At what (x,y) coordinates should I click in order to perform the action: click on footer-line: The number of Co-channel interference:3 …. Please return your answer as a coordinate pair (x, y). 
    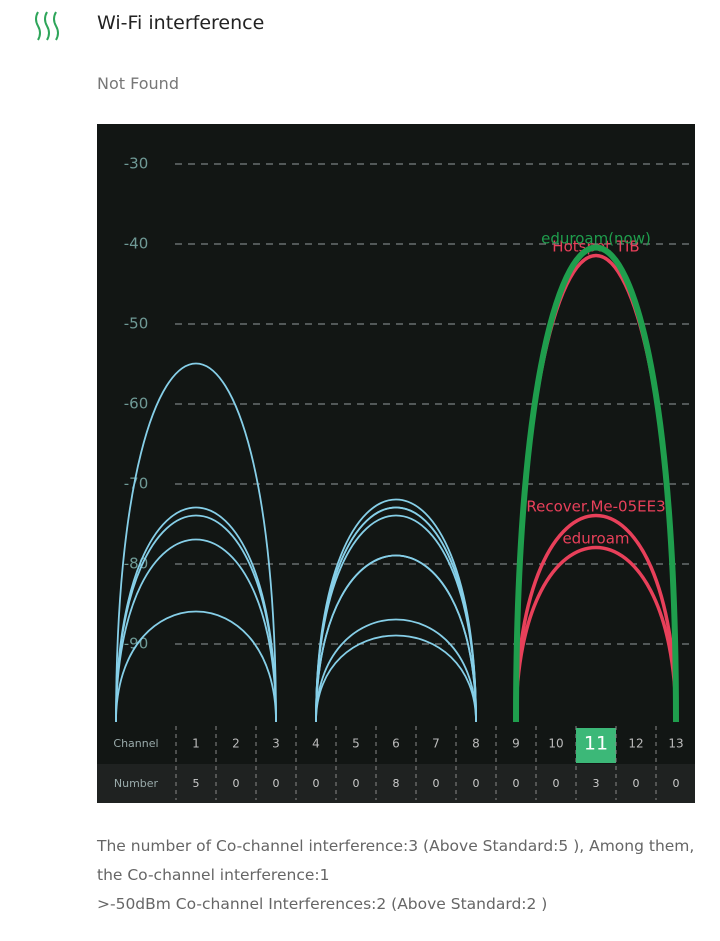
    Looking at the image, I should click on (396, 846).